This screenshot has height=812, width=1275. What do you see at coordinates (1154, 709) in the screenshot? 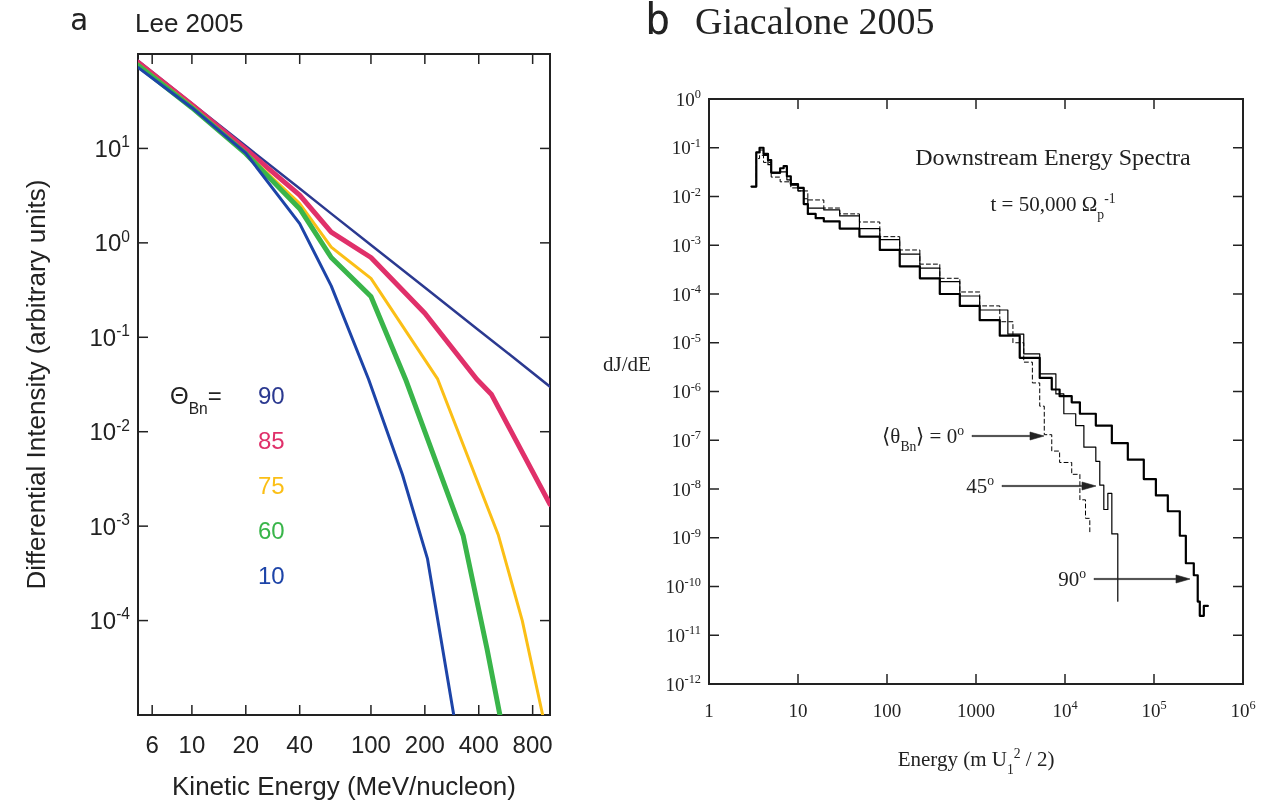
I see `x-tick-label: 10$^{5}$` at bounding box center [1154, 709].